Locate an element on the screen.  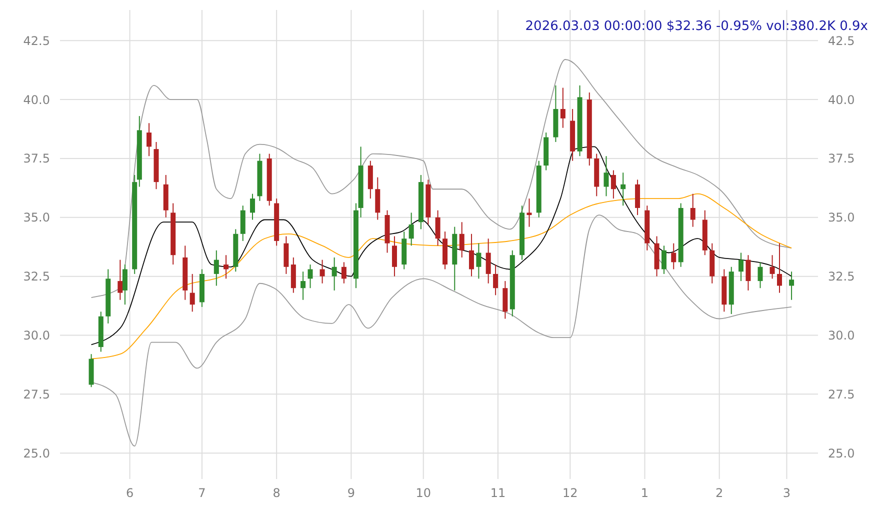
y2-tick-label: 32.5 is located at coordinates (841, 277).